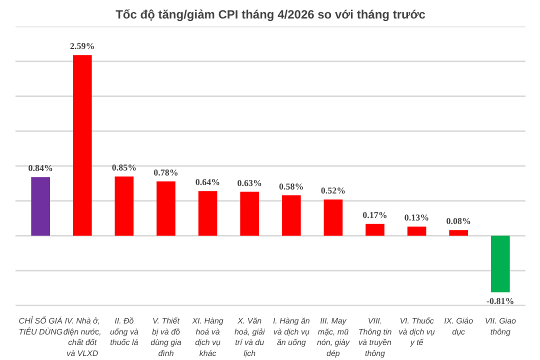  I want to click on x-tick-label: VIII. Thông tin và truyền thông, so click(375, 337).